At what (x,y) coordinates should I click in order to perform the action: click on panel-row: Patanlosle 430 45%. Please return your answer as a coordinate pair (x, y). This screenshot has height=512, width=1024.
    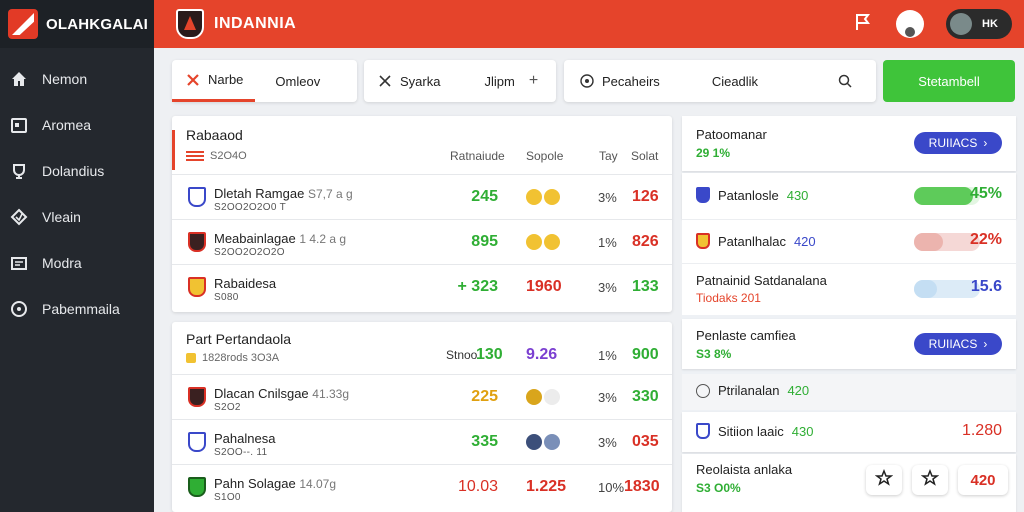
    Looking at the image, I should click on (849, 196).